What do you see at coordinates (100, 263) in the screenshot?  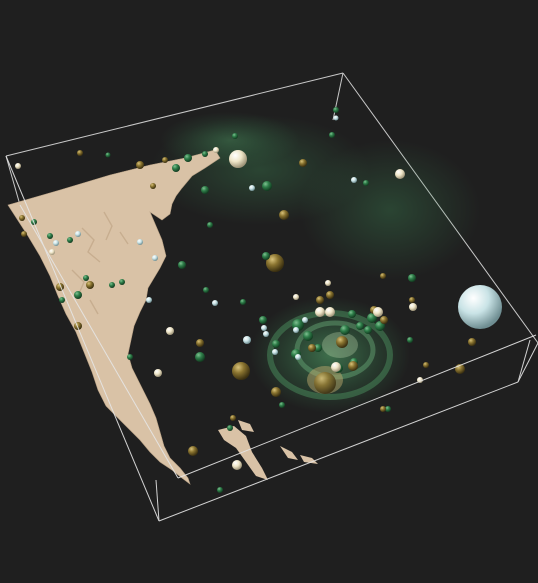 I see `terrain-relief` at bounding box center [100, 263].